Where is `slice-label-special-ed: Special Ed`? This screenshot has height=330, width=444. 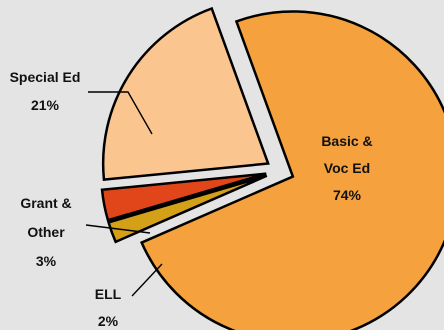
slice-label-special-ed: Special Ed is located at coordinates (45, 77).